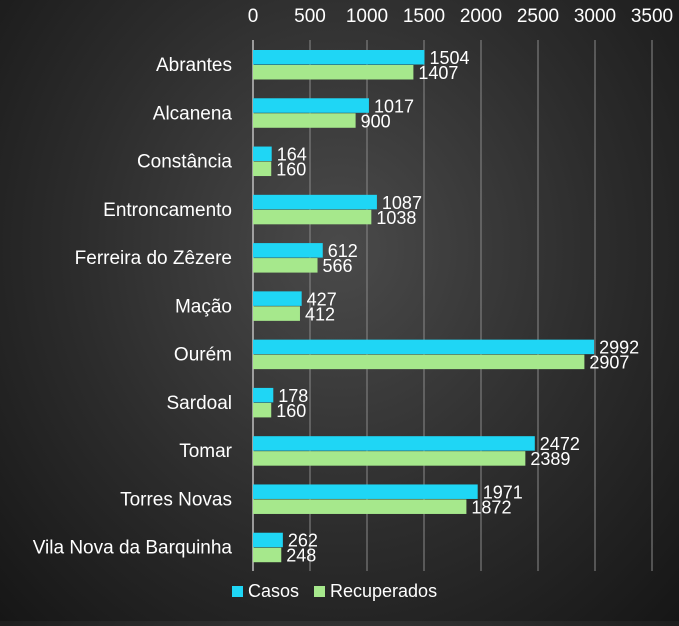  I want to click on data-label-recuperados-macao: 412, so click(320, 314).